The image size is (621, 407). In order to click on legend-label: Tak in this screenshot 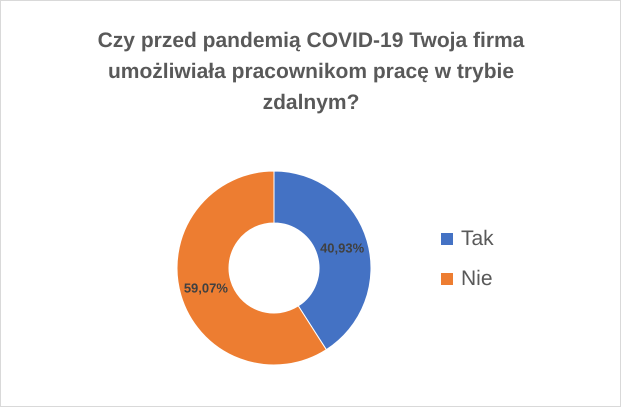, I will do `click(477, 239)`.